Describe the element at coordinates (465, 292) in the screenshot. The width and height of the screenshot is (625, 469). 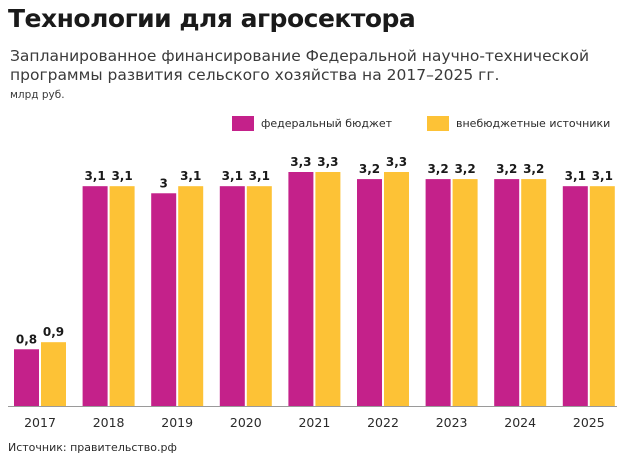
I see `bar-extrabudget-2023` at that location.